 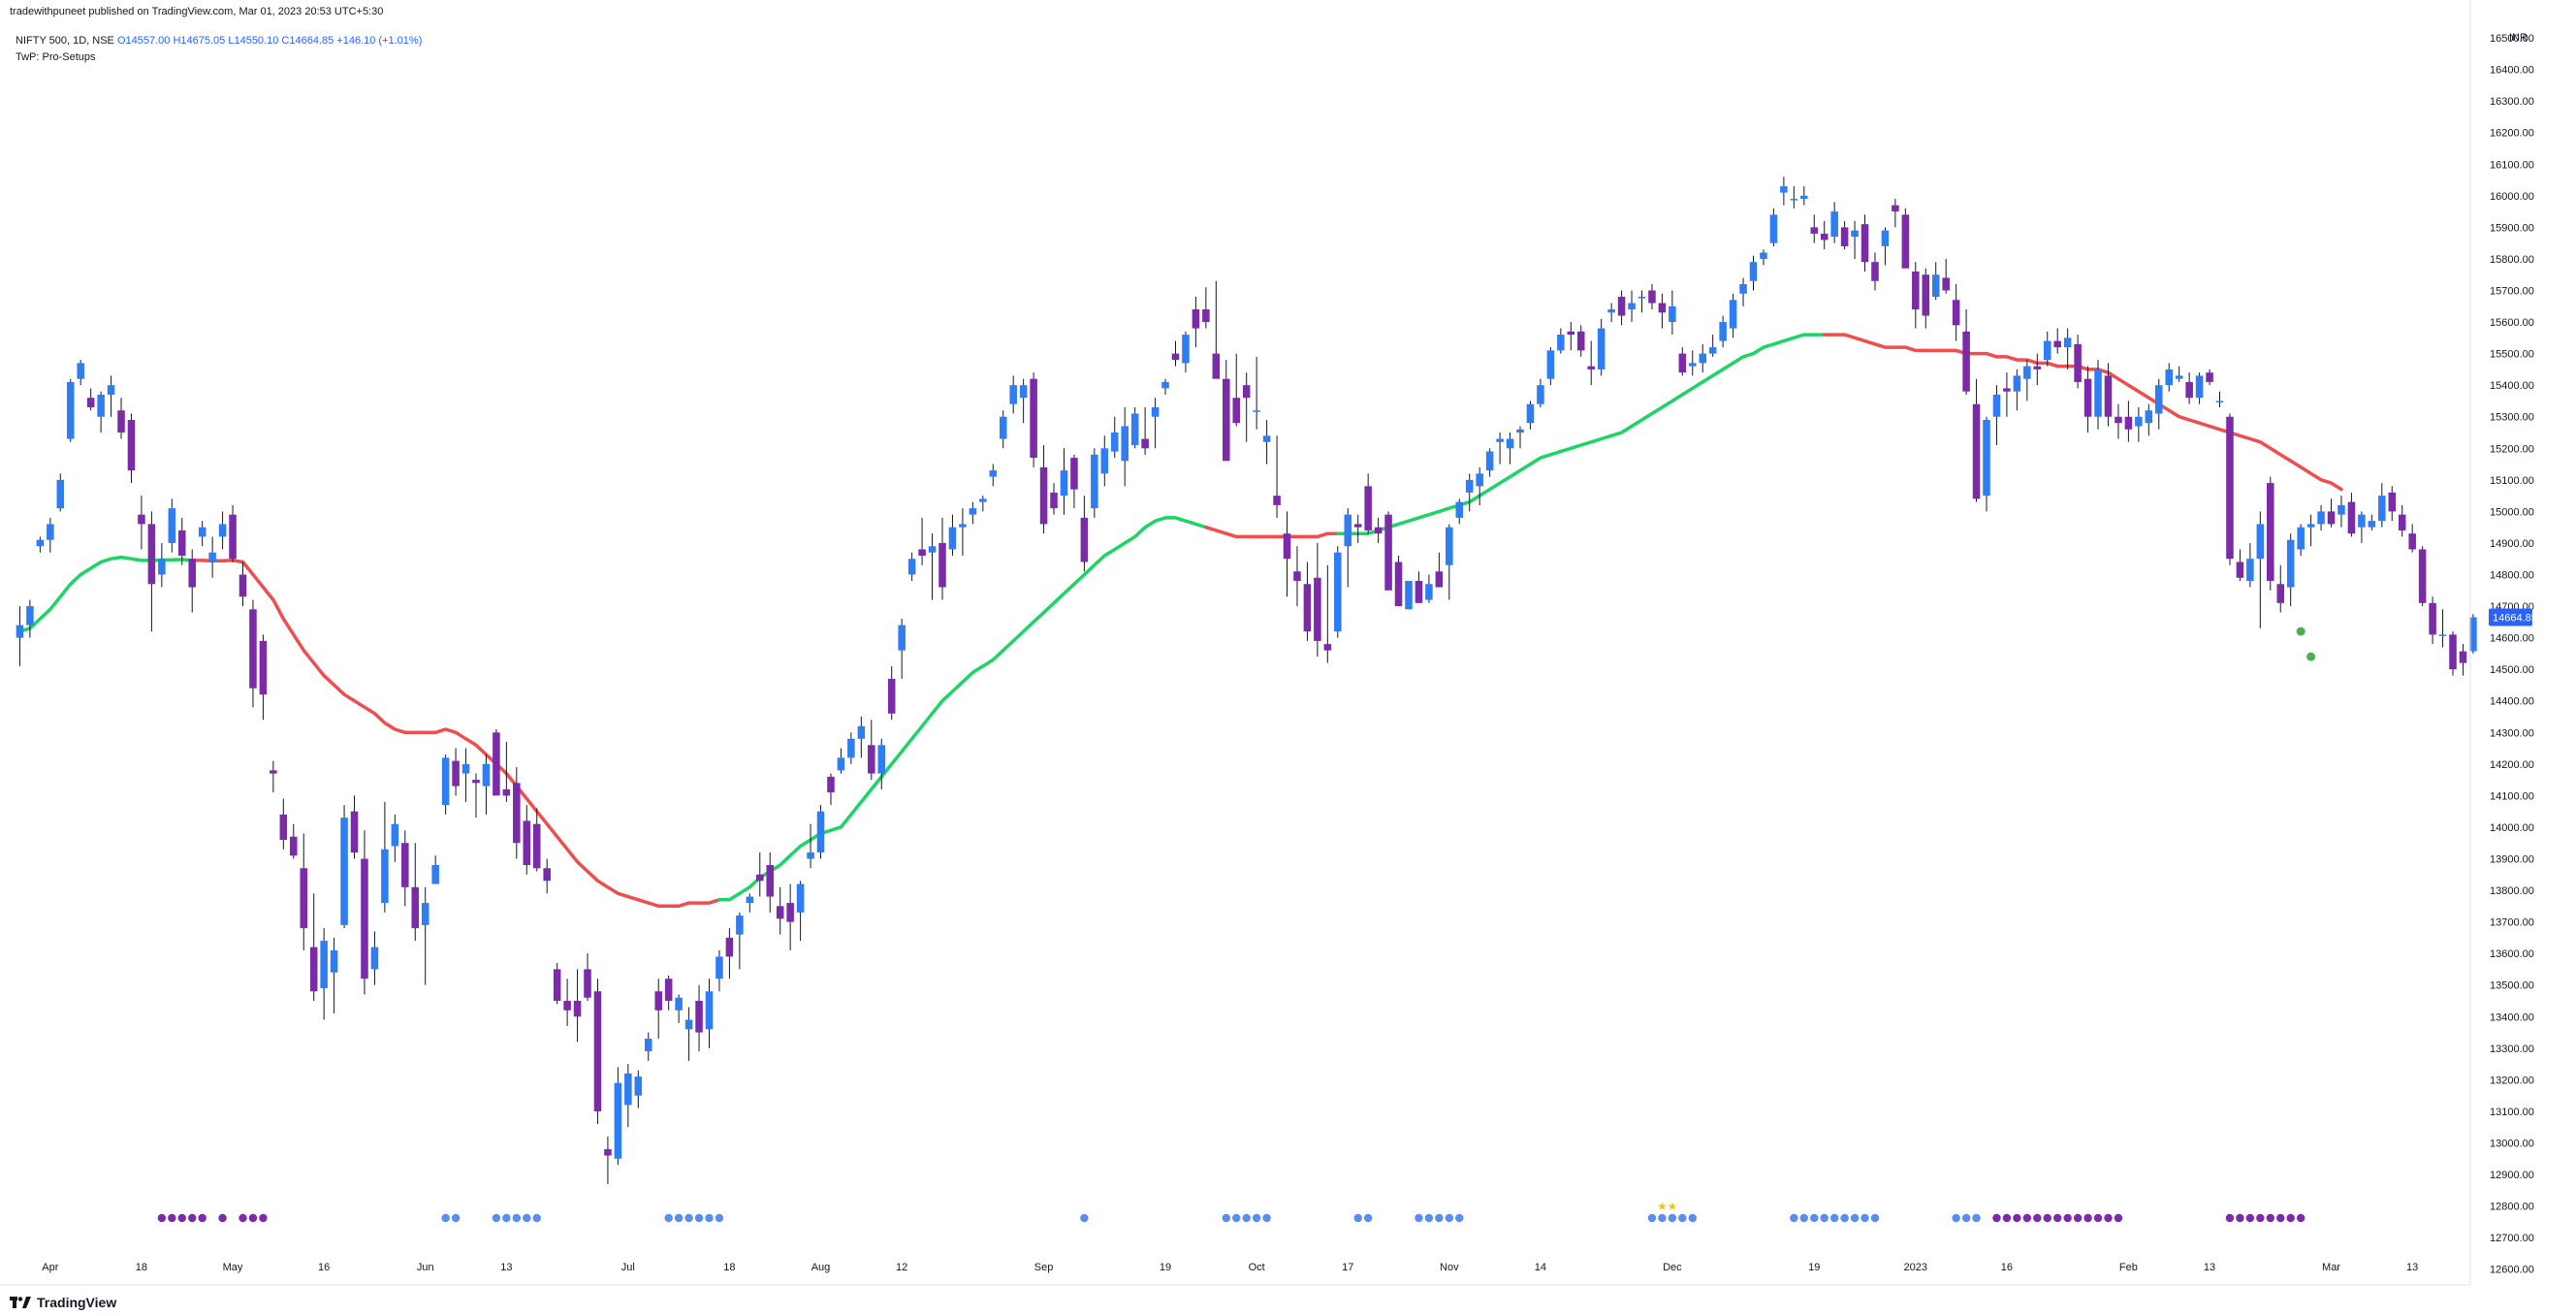 What do you see at coordinates (141, 1268) in the screenshot?
I see `time-tick-label: 18` at bounding box center [141, 1268].